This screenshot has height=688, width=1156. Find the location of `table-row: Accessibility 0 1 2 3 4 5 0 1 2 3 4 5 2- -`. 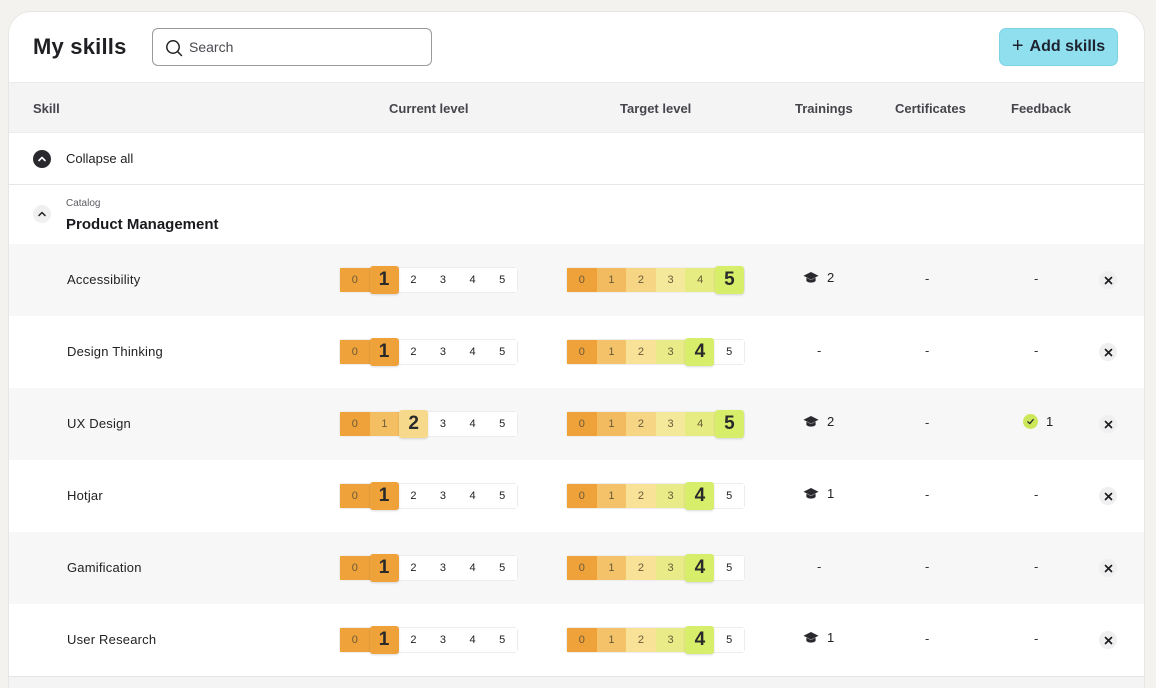

table-row: Accessibility 0 1 2 3 4 5 0 1 2 3 4 5 2- - is located at coordinates (576, 280).